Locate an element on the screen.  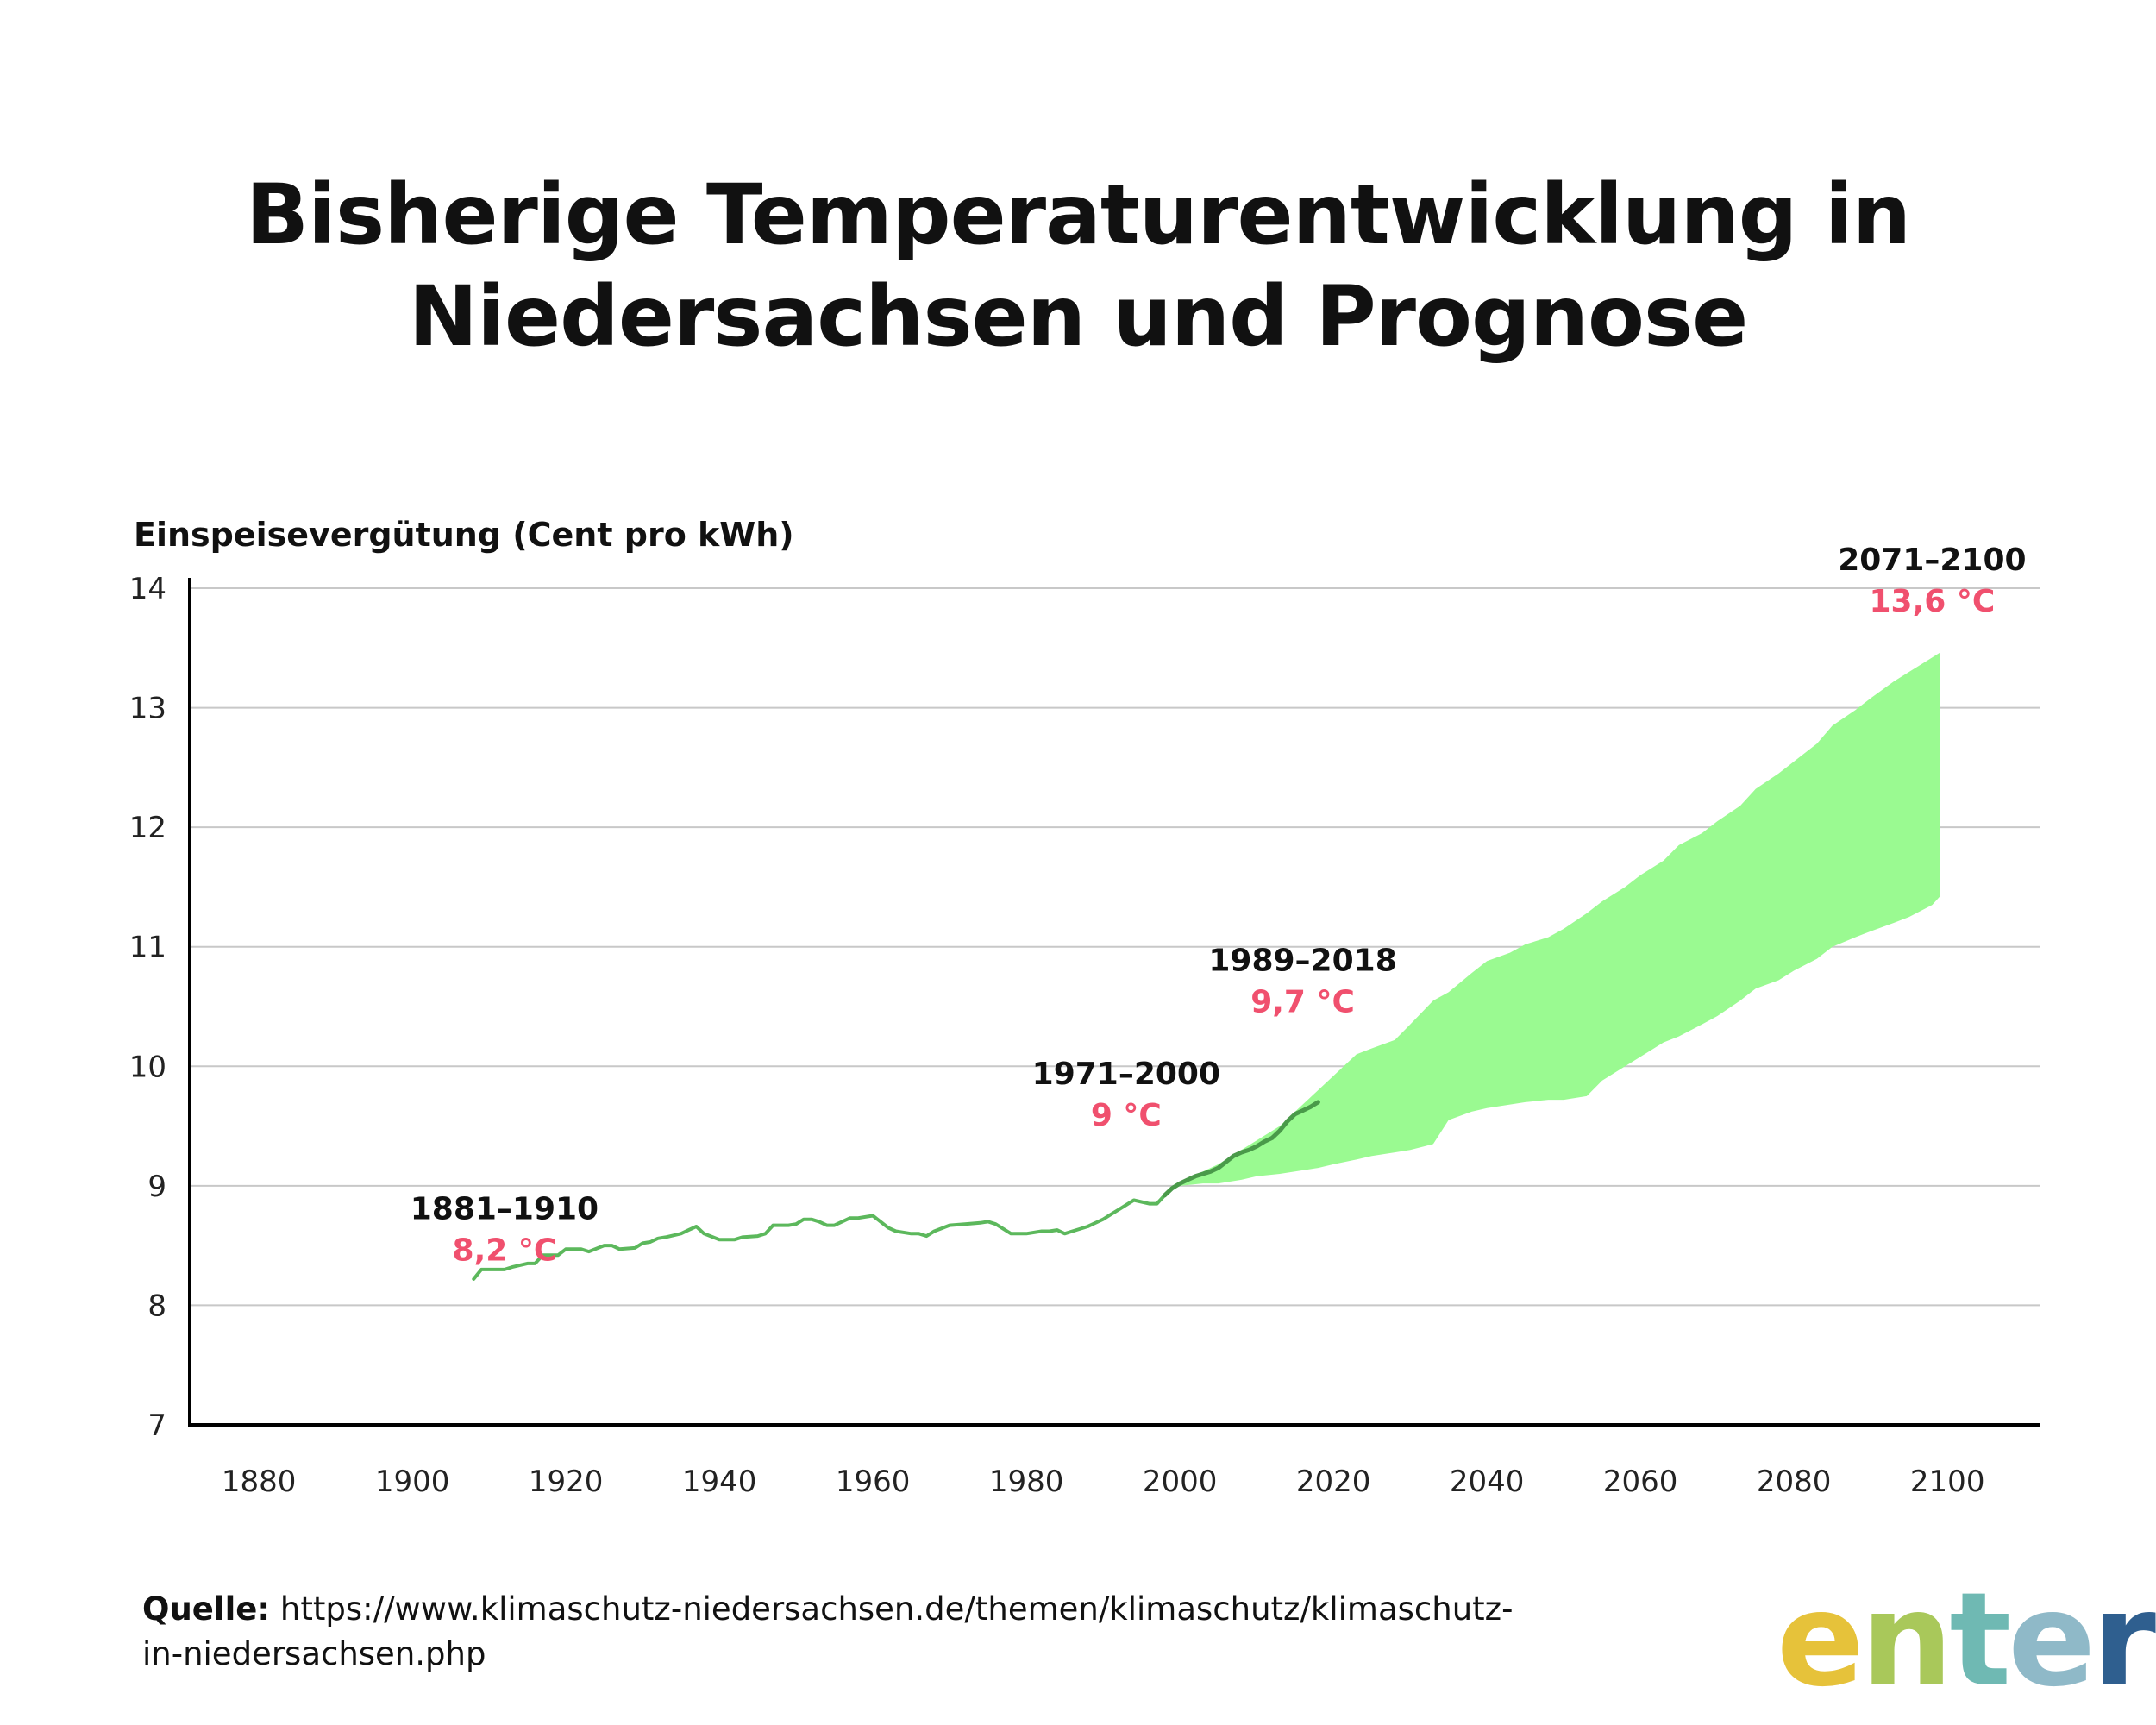
x-tick-label: 2100 is located at coordinates (1947, 1482).